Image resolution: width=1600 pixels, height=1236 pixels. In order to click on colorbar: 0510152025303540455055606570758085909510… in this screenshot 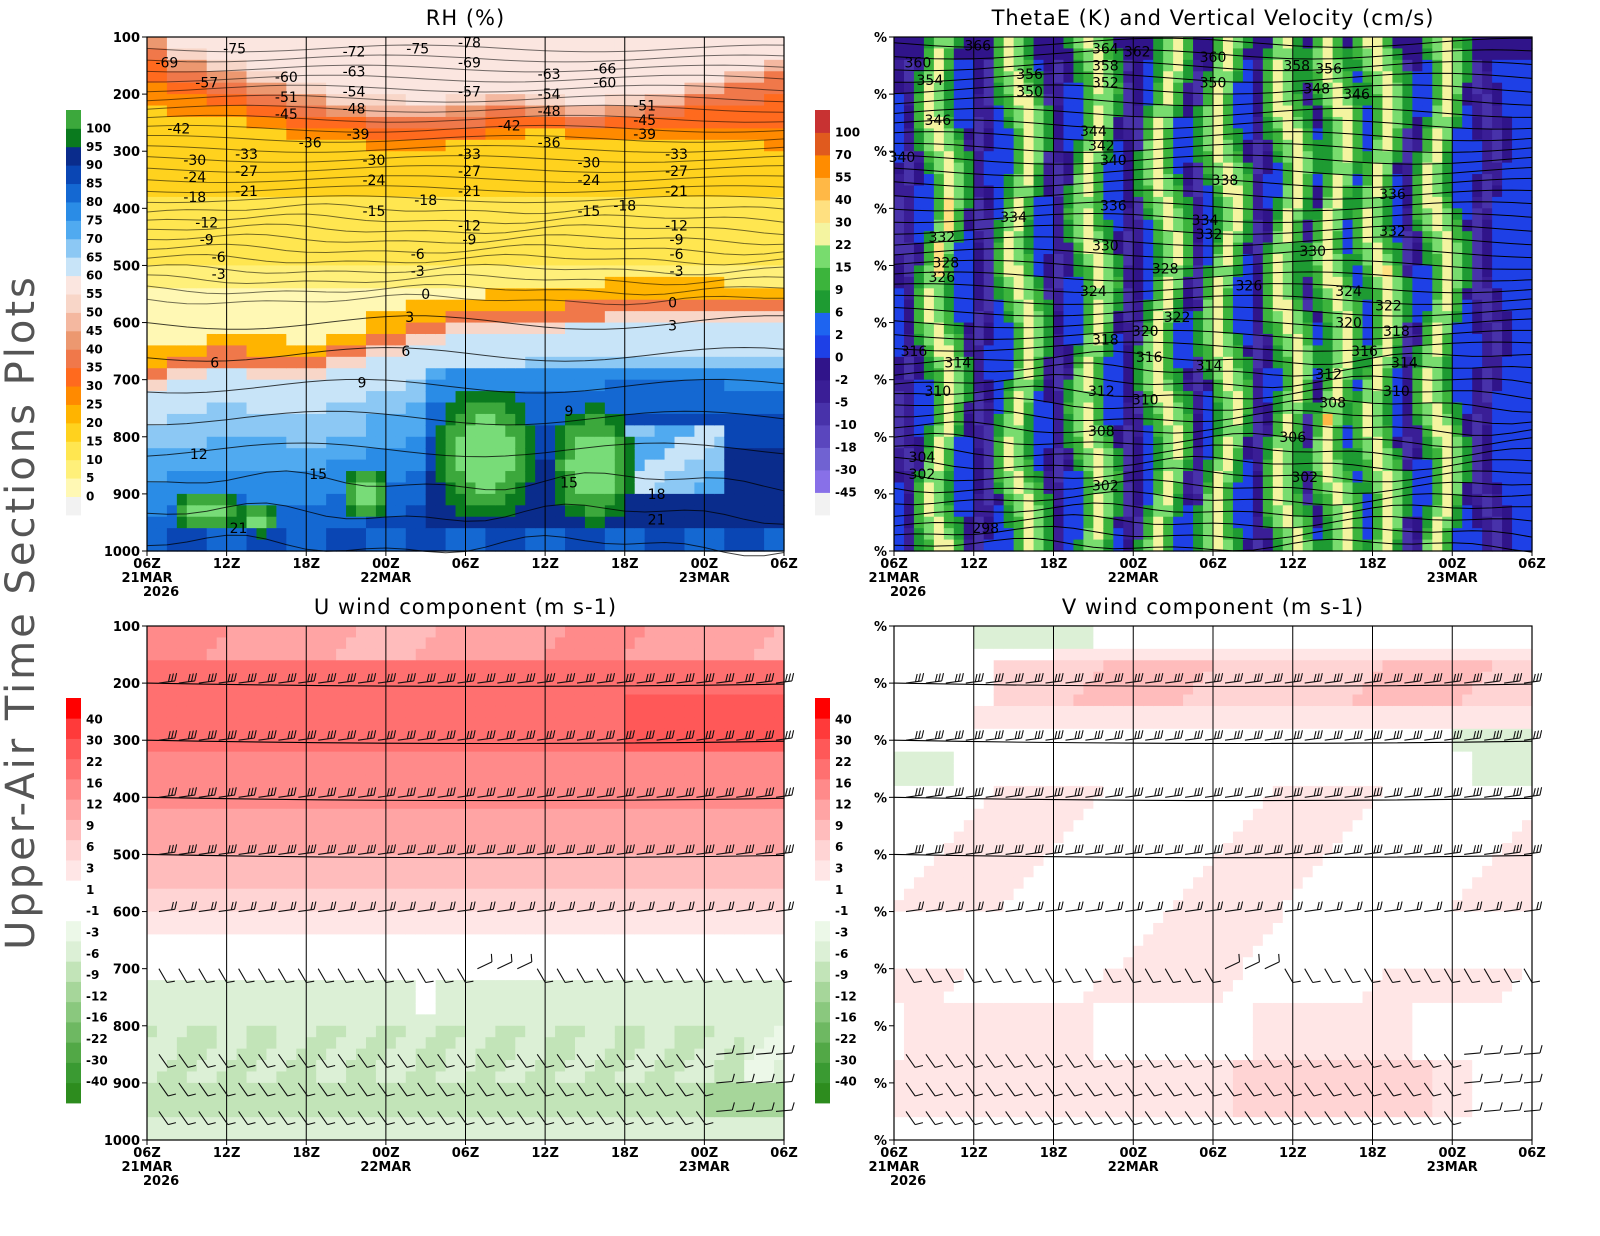, I will do `click(88, 313)`.